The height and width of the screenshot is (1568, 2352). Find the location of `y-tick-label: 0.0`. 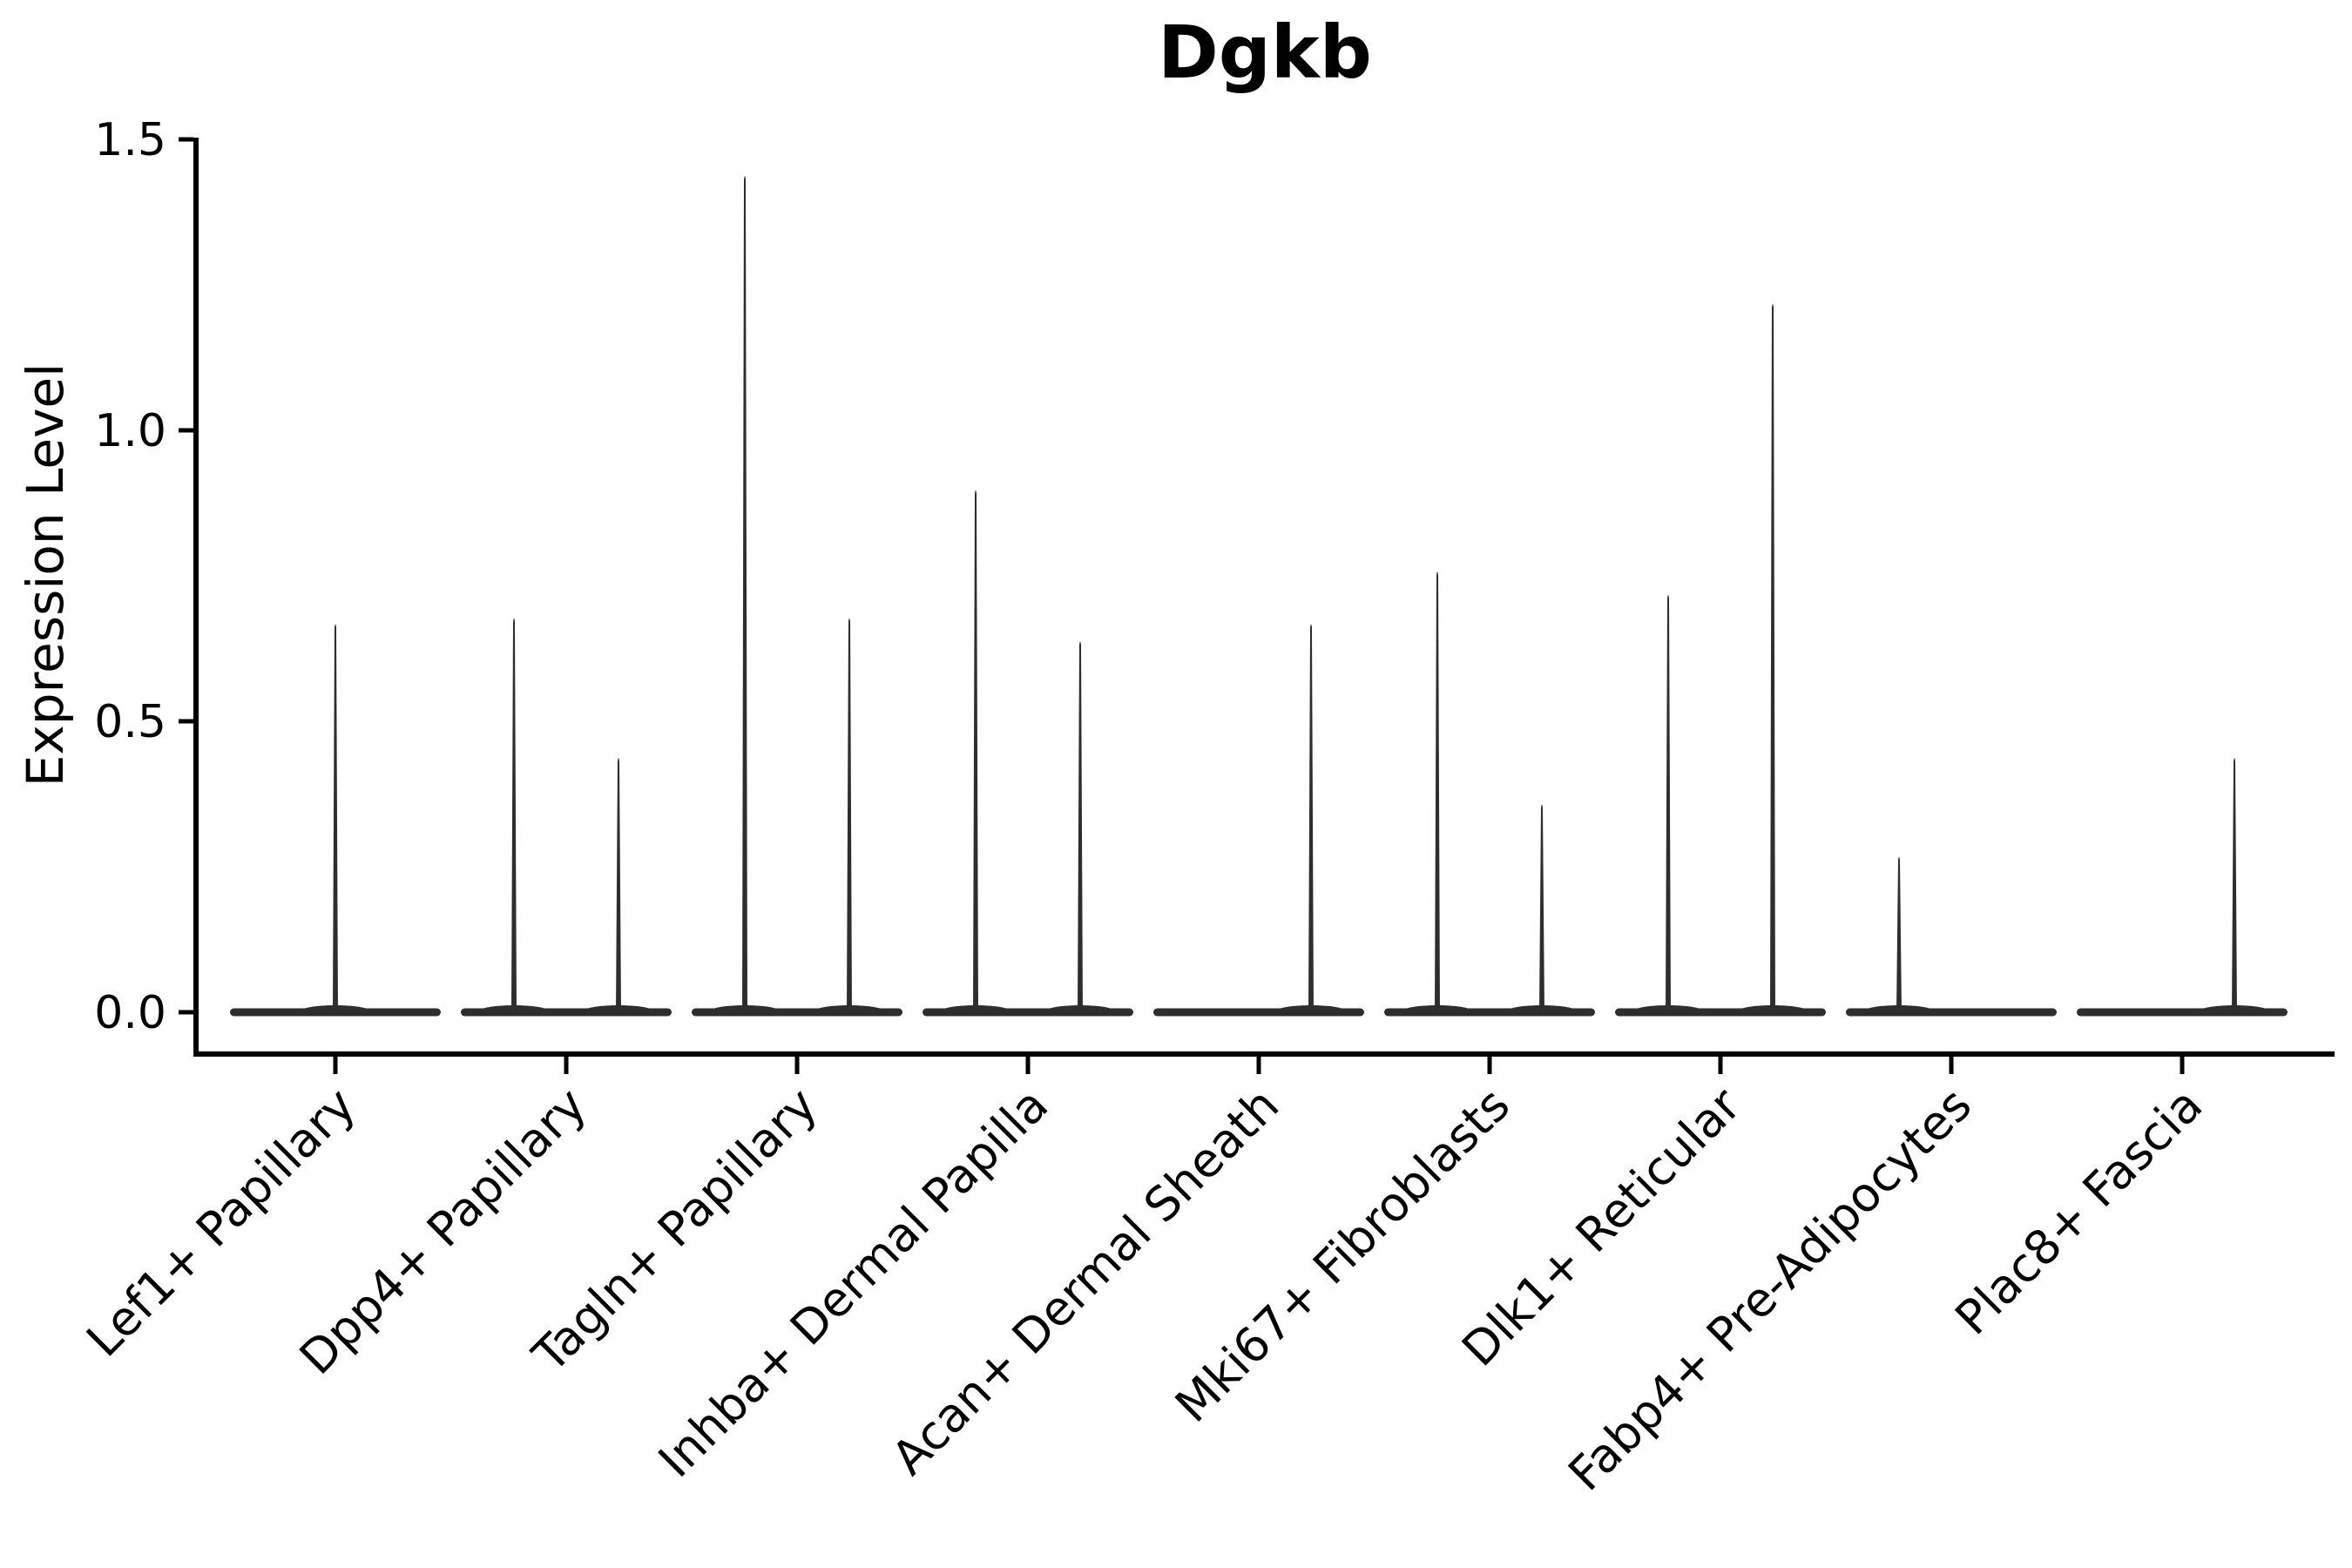

y-tick-label: 0.0 is located at coordinates (130, 1013).